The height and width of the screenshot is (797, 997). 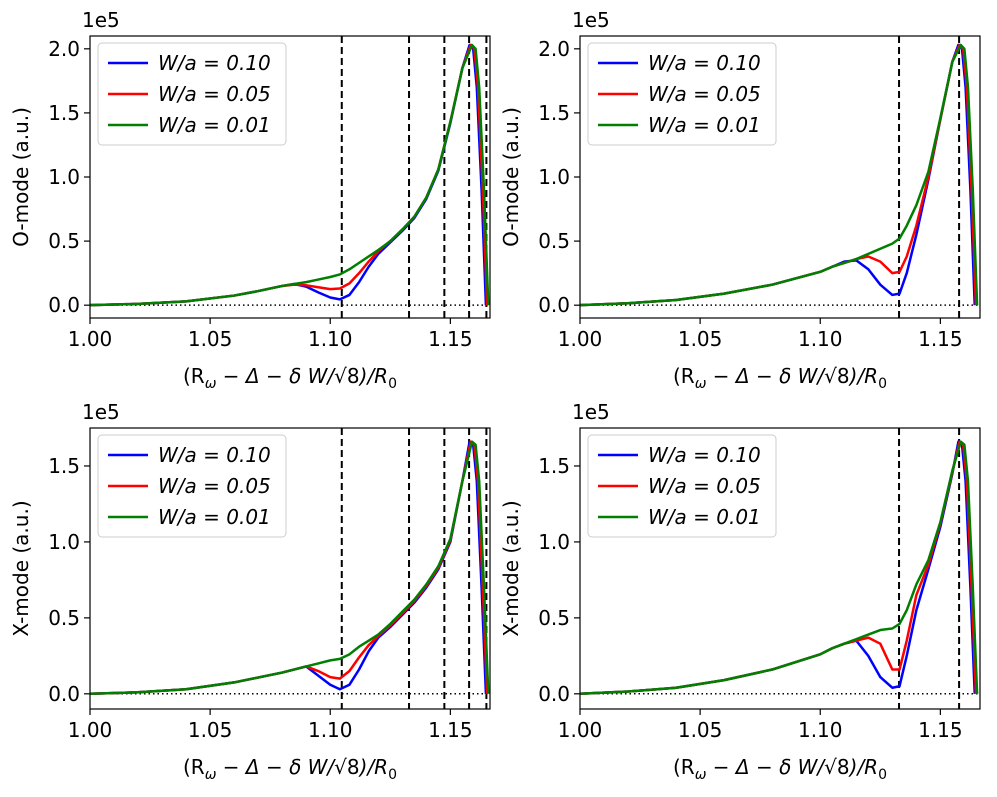 What do you see at coordinates (21, 568) in the screenshot?
I see `y-axis-label: X-mode (a.u.)` at bounding box center [21, 568].